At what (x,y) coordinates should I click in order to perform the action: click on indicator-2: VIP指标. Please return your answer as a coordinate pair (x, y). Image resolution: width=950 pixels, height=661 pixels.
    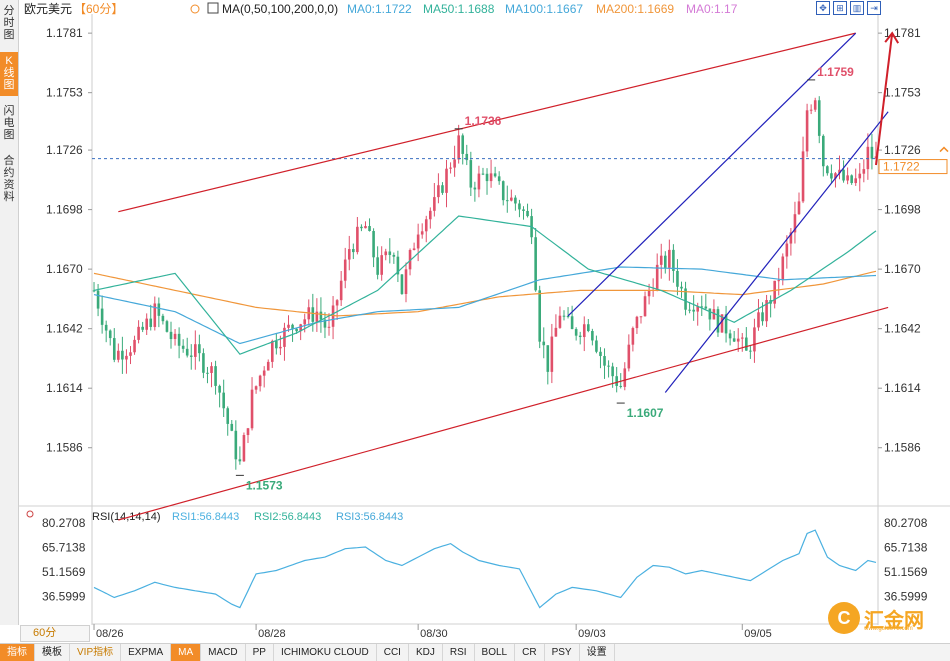
    Looking at the image, I should click on (96, 652).